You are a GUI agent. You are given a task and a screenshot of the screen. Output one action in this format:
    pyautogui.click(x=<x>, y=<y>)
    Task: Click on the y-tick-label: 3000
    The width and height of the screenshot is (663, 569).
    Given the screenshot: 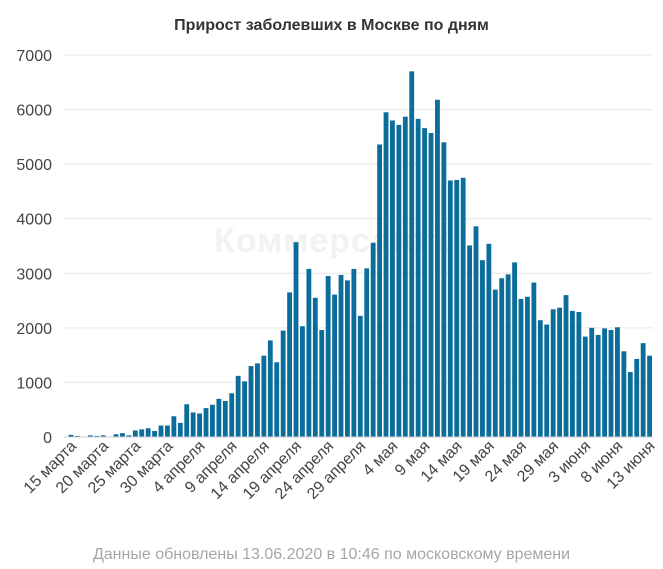 What is the action you would take?
    pyautogui.click(x=34, y=274)
    